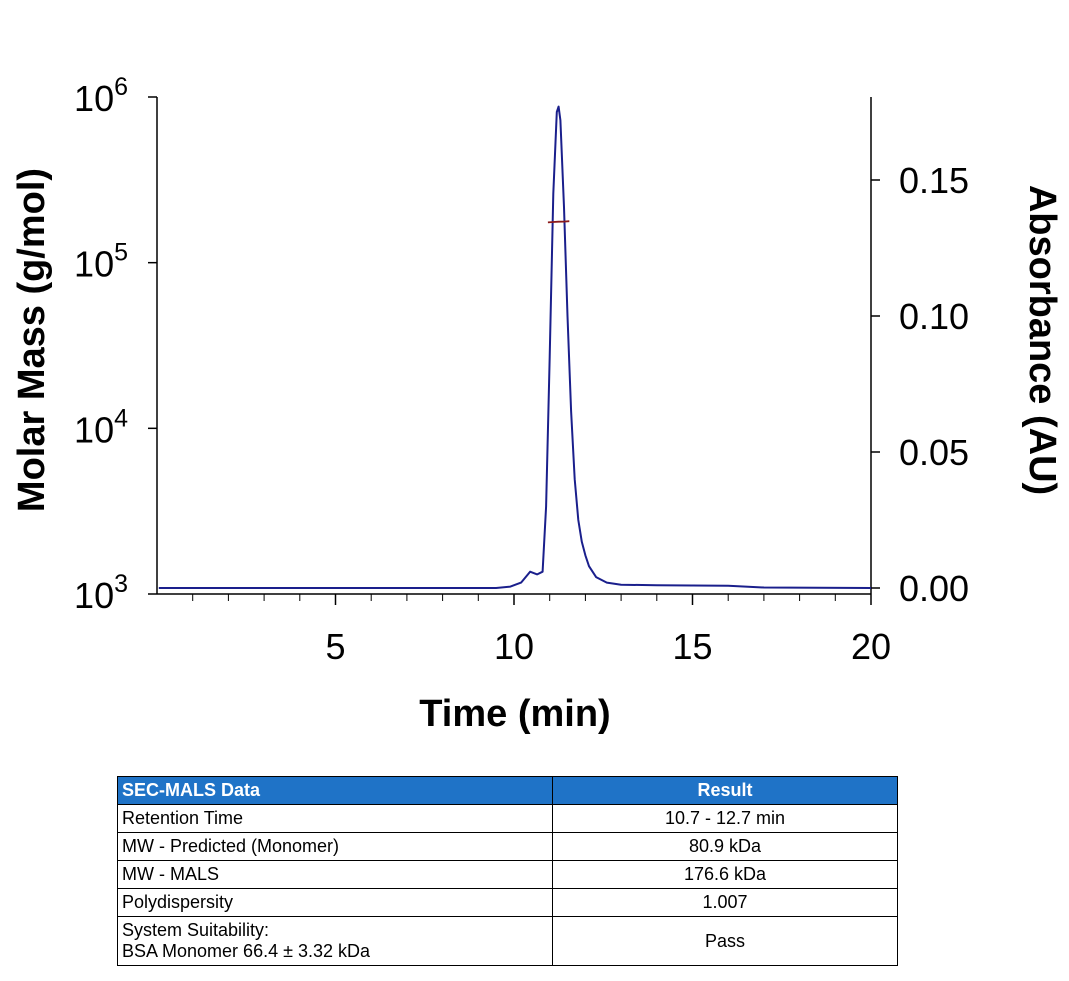 This screenshot has width=1069, height=981. What do you see at coordinates (934, 588) in the screenshot?
I see `y-right-tick-label: 0.00` at bounding box center [934, 588].